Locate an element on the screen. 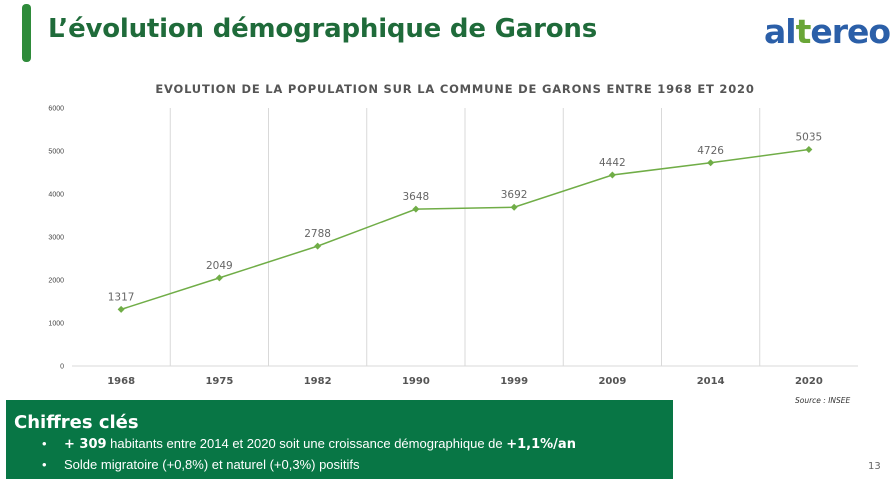 The width and height of the screenshot is (896, 490). page-number: 13 is located at coordinates (874, 466).